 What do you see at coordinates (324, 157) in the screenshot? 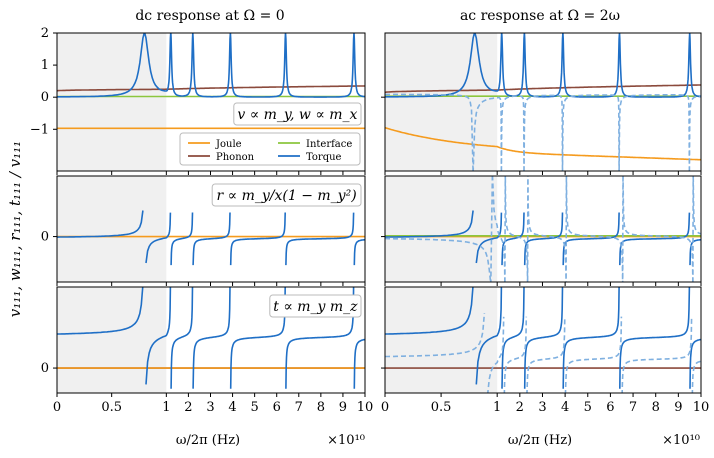
I see `legend-label: Torque` at bounding box center [324, 157].